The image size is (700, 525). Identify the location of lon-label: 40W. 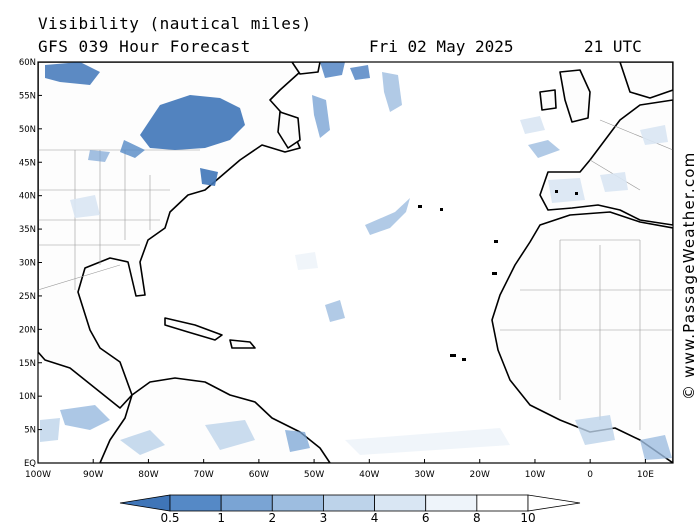
(369, 475).